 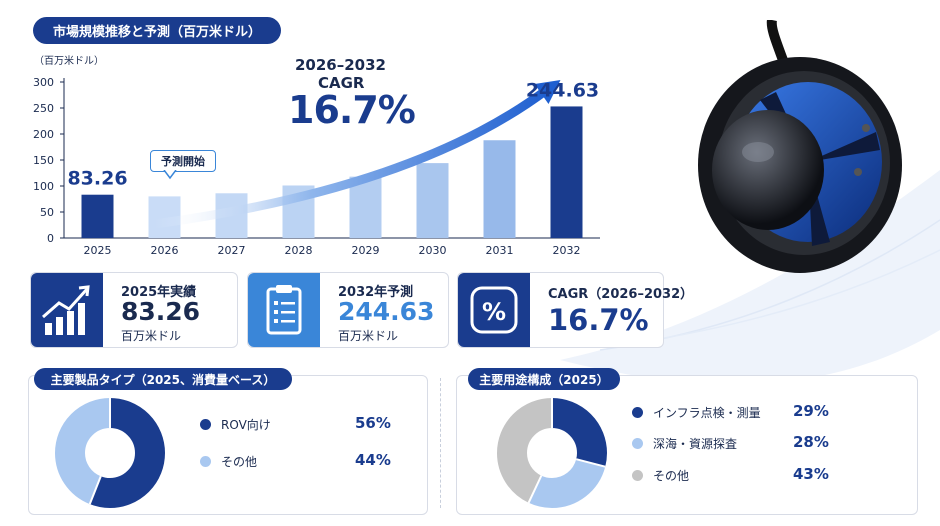 I want to click on legend-item-rov: ROV向け, so click(x=235, y=424).